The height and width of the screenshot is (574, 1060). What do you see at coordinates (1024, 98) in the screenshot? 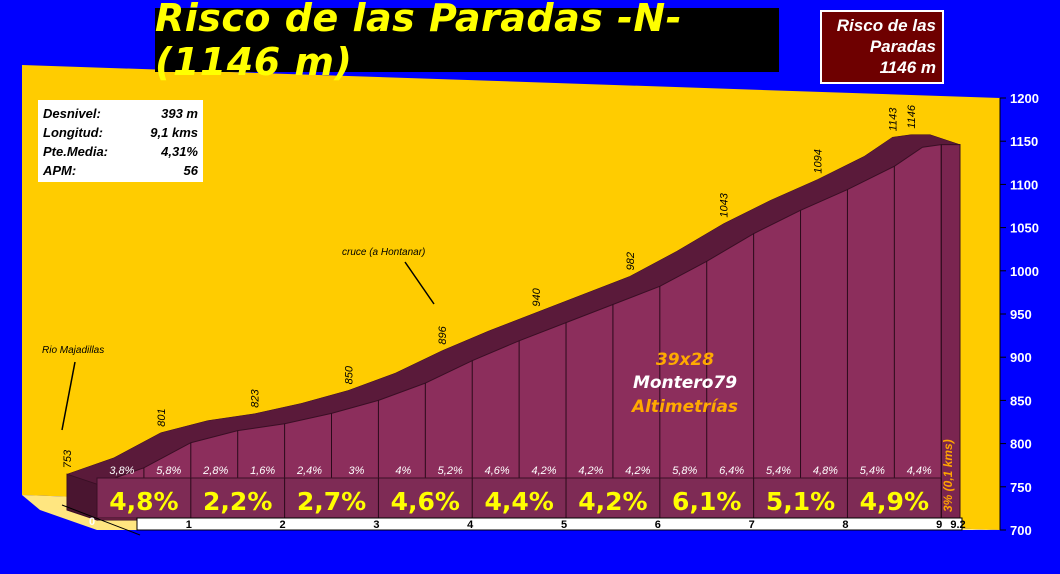
I see `y-tick-label: 1200` at bounding box center [1024, 98].